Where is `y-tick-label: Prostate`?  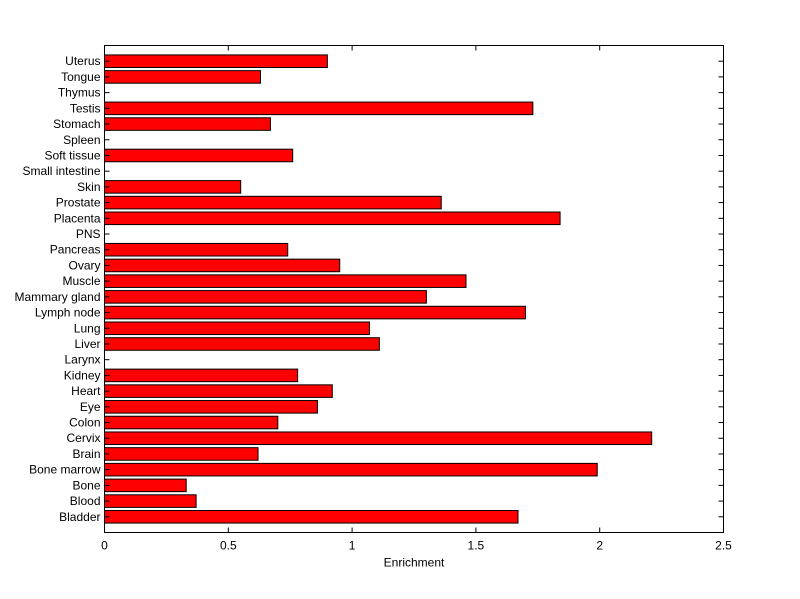 y-tick-label: Prostate is located at coordinates (78, 203).